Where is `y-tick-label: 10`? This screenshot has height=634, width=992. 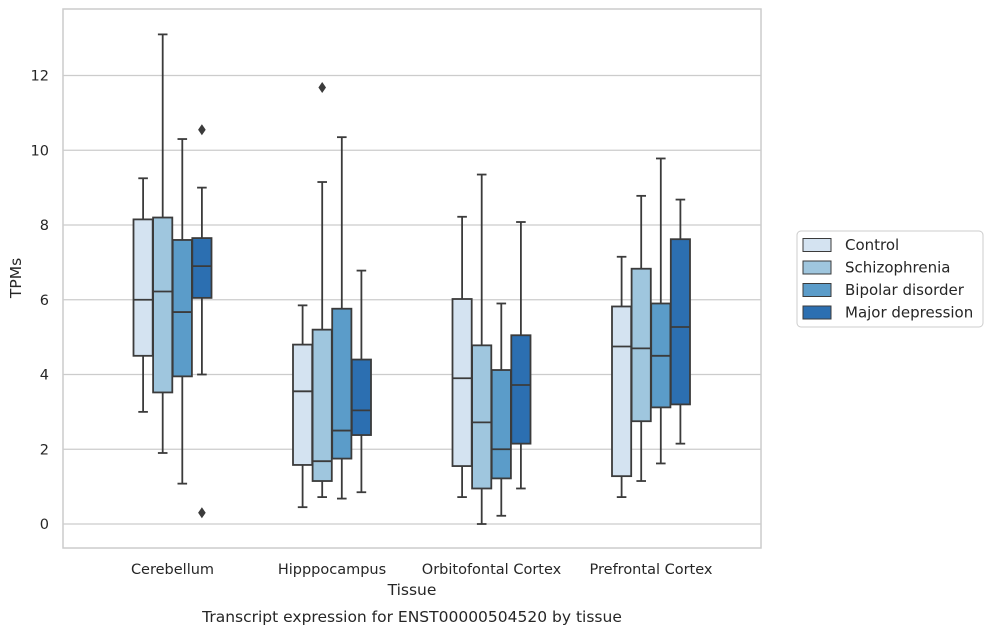 y-tick-label: 10 is located at coordinates (40, 151).